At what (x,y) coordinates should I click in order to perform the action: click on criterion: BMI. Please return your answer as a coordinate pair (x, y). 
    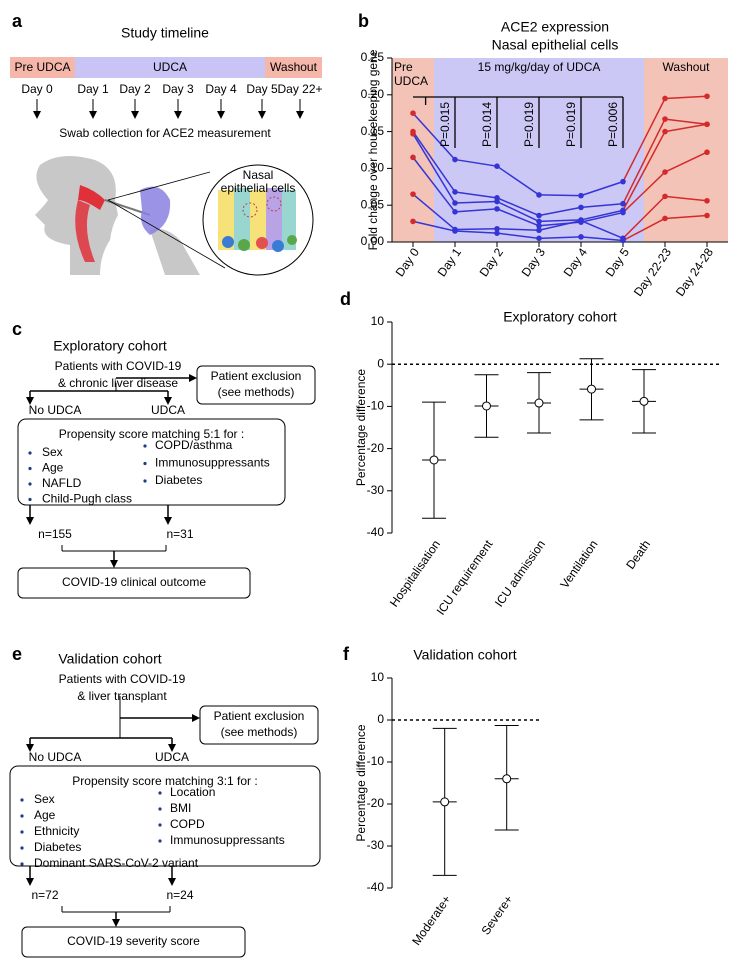
    Looking at the image, I should click on (180, 808).